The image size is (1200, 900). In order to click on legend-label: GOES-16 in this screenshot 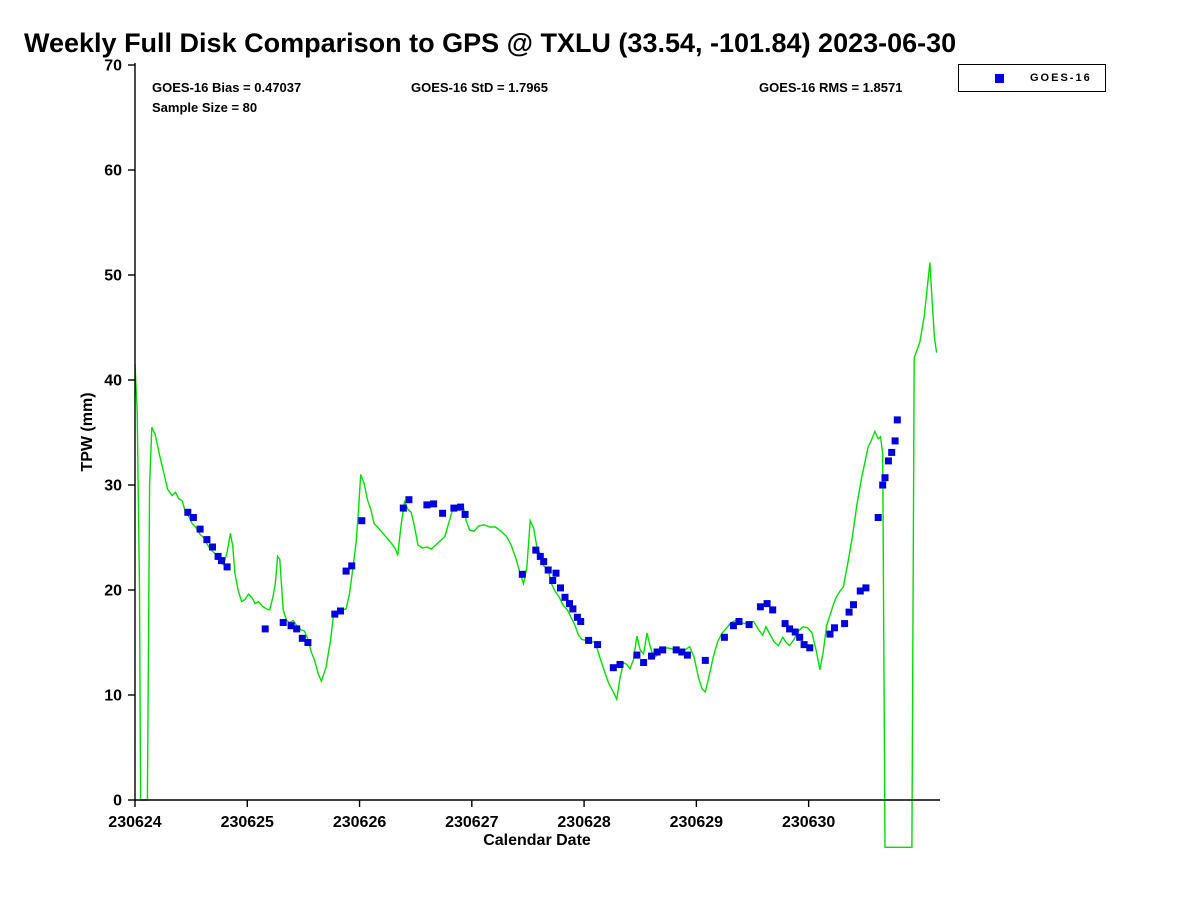, I will do `click(1061, 78)`.